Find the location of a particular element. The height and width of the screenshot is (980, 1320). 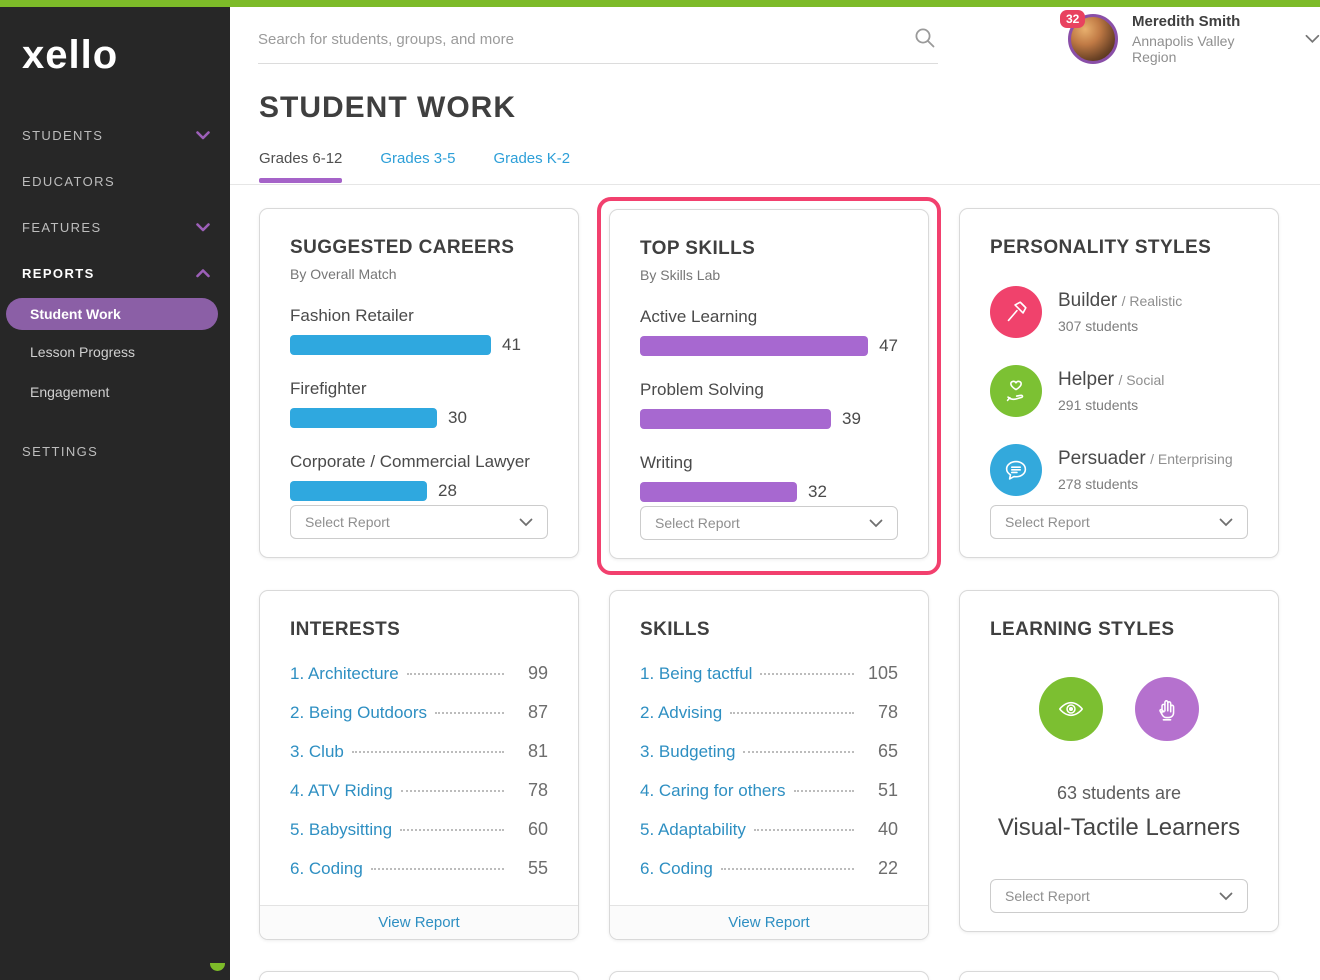

interest-link: 2. Being Outdoors is located at coordinates (359, 712).